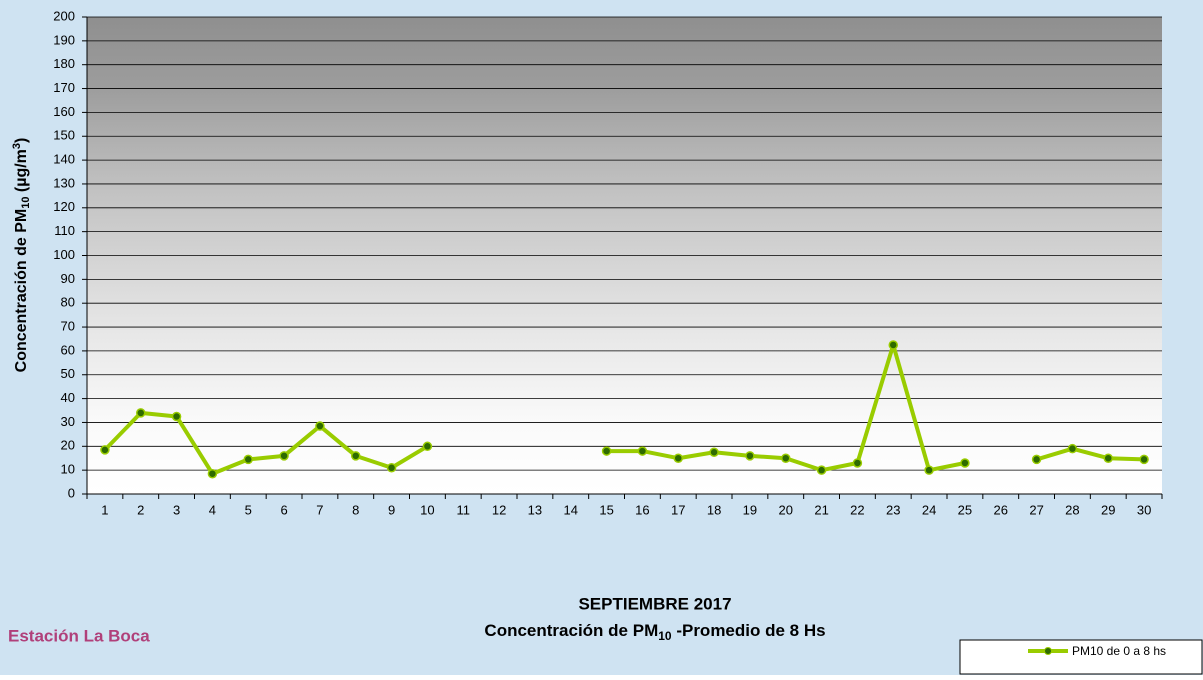 The width and height of the screenshot is (1203, 680). What do you see at coordinates (929, 509) in the screenshot?
I see `x-tick-label: 24` at bounding box center [929, 509].